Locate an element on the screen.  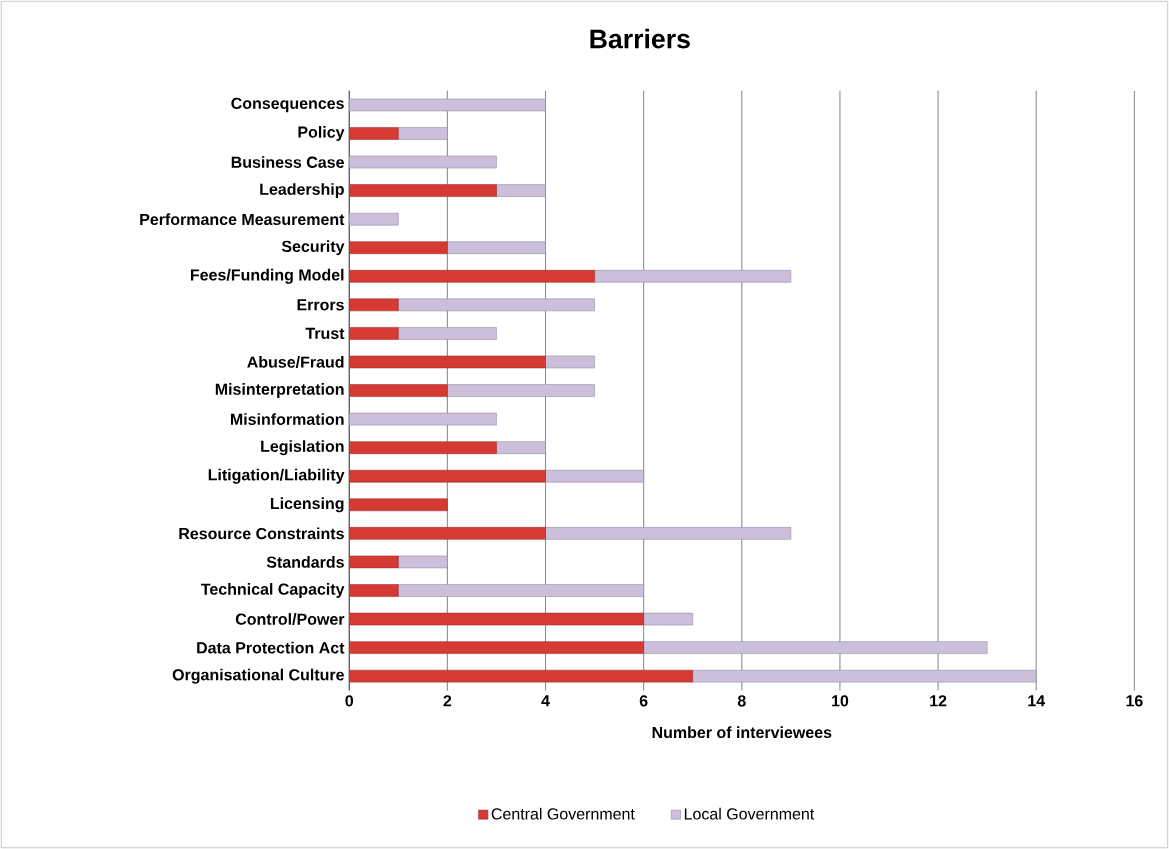
y-tick-label: Resource Constraints is located at coordinates (261, 533).